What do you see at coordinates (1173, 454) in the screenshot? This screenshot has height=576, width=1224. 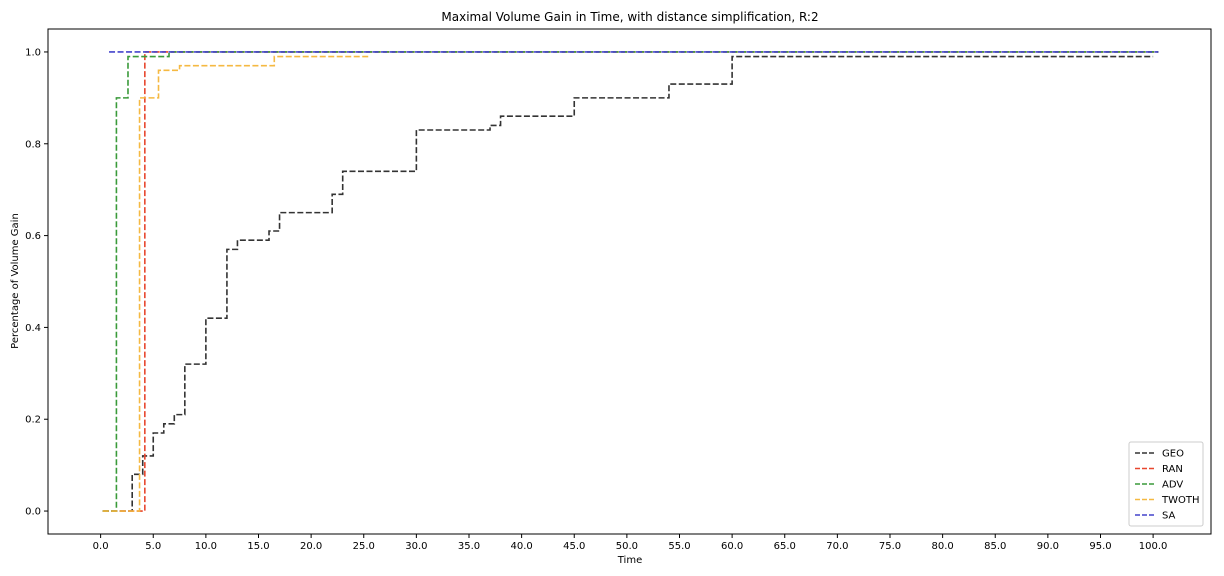 I see `legend-label-geo: GEO` at bounding box center [1173, 454].